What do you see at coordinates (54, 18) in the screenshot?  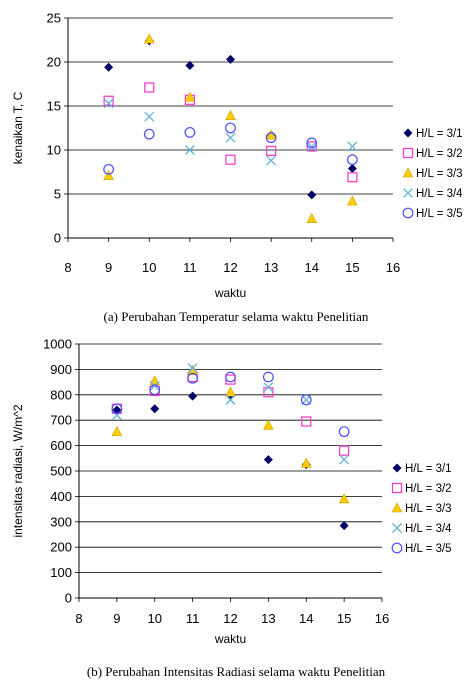 I see `y-tick-label: 25` at bounding box center [54, 18].